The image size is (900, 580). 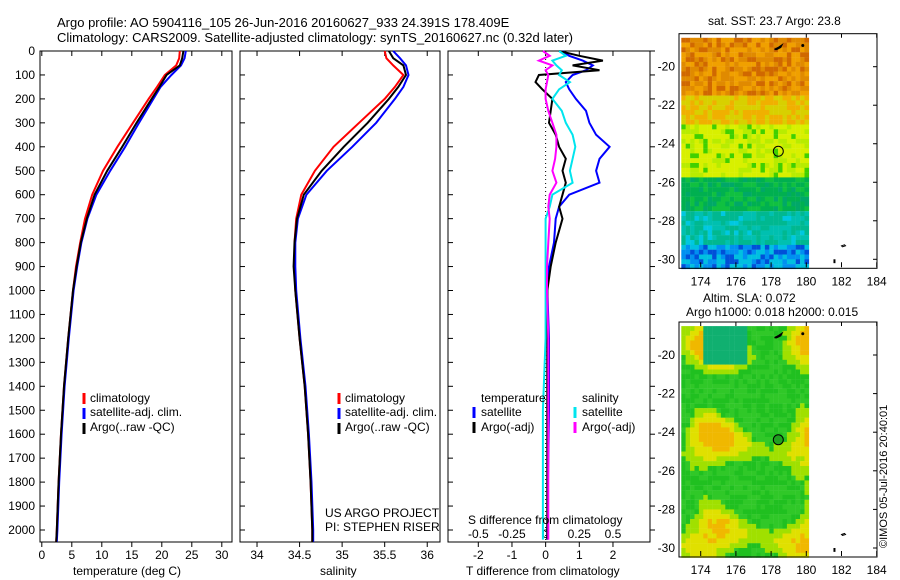 I want to click on depth-tick-label: 1900, so click(x=21, y=506).